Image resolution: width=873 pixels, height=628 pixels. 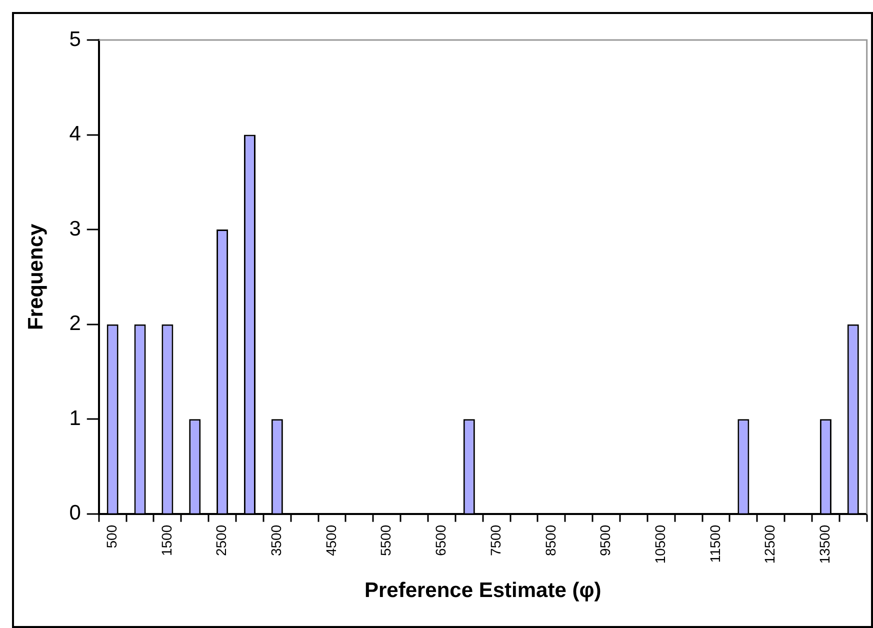 I want to click on y-tick-label: 4, so click(x=75, y=134).